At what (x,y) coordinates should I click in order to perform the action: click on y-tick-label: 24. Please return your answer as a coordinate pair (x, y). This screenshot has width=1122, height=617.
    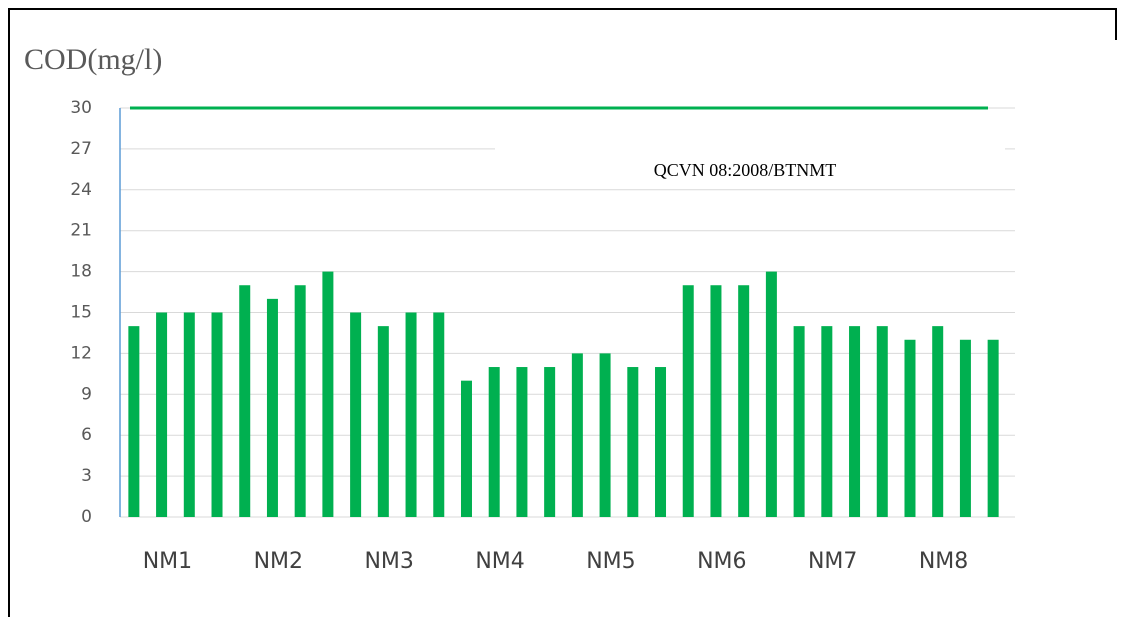
    Looking at the image, I should click on (81, 190).